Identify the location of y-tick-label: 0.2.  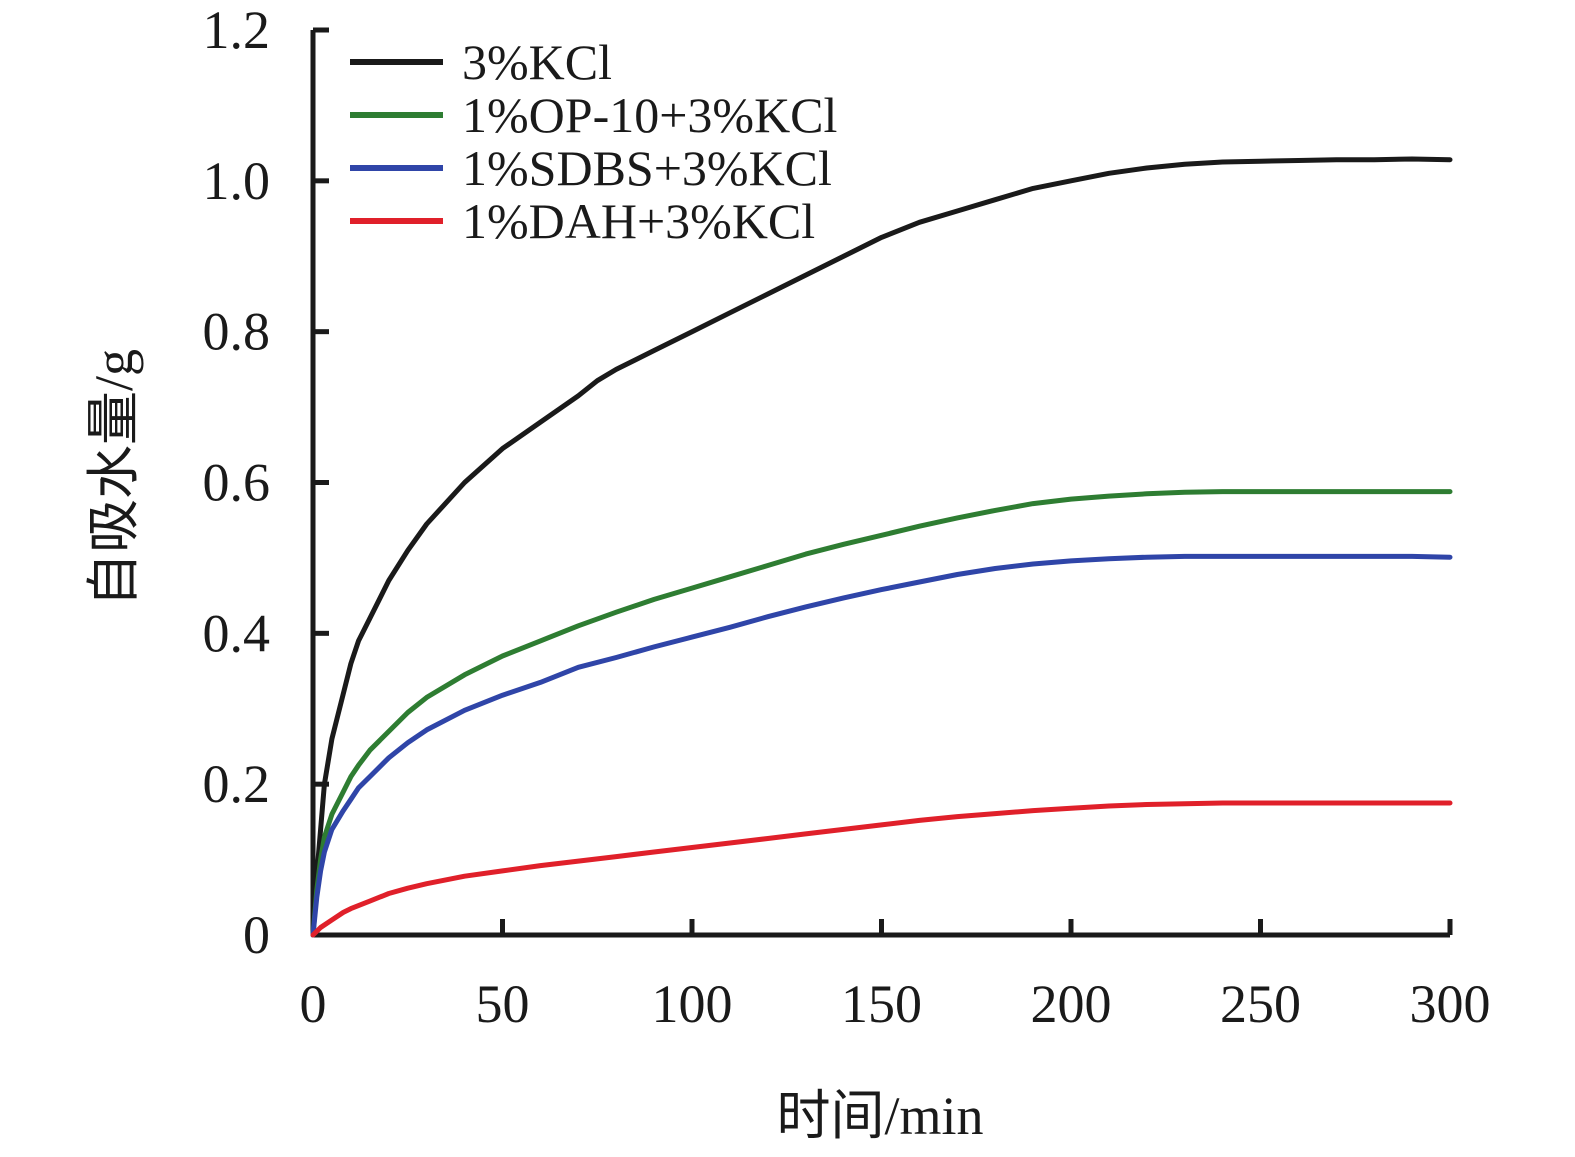
(237, 784).